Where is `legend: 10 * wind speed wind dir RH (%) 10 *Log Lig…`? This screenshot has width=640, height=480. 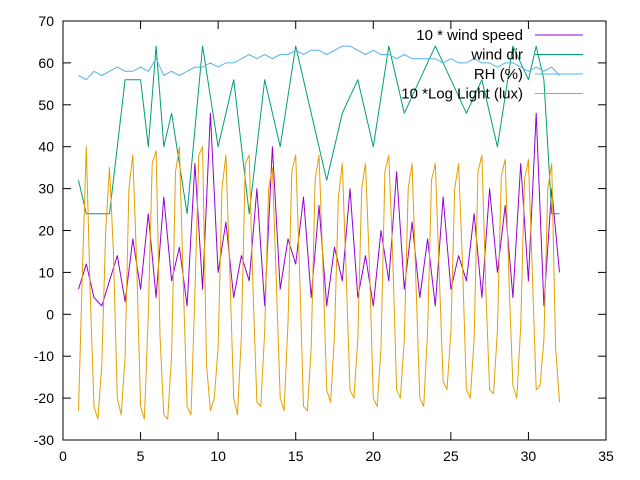 legend: 10 * wind speed wind dir RH (%) 10 *Log Lig… is located at coordinates (492, 65).